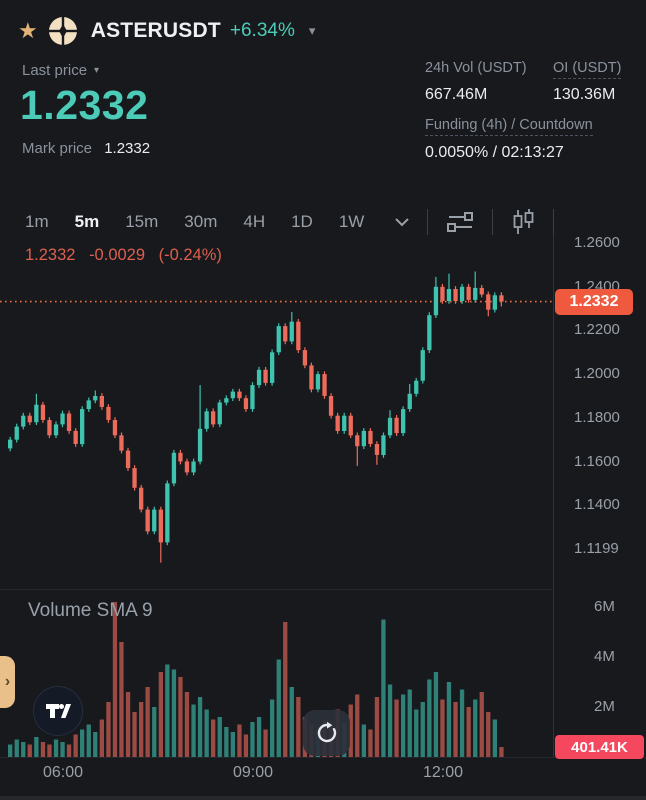  What do you see at coordinates (599, 747) in the screenshot?
I see `last-volume-badge: 401.41K` at bounding box center [599, 747].